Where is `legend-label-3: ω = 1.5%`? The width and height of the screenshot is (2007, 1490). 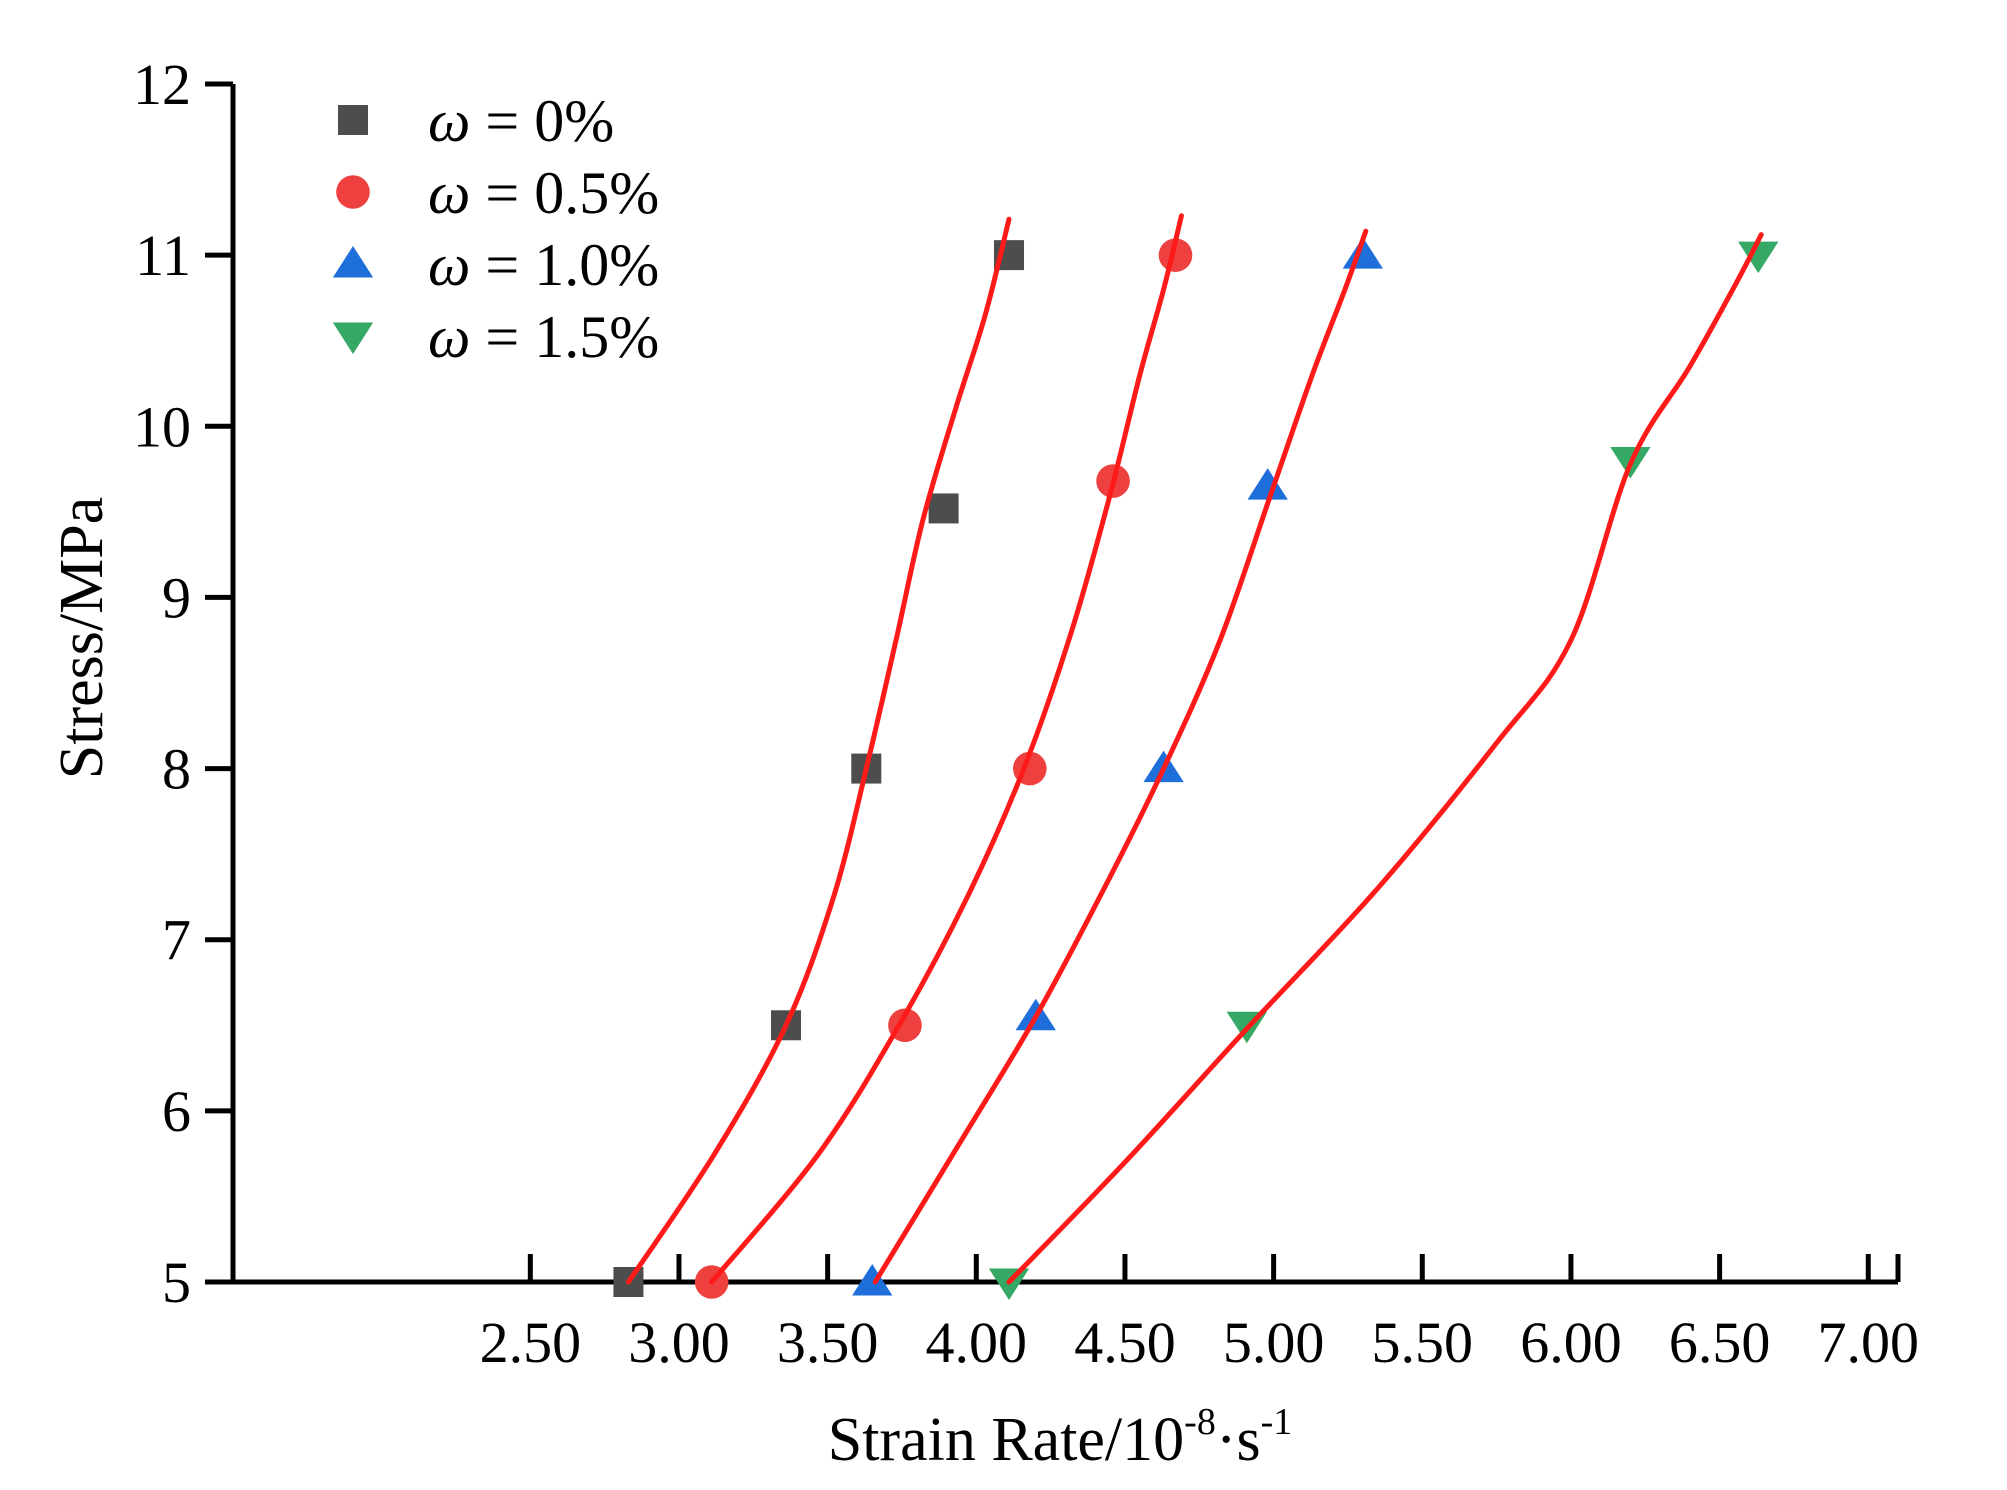 legend-label-3: ω = 1.5% is located at coordinates (543, 337).